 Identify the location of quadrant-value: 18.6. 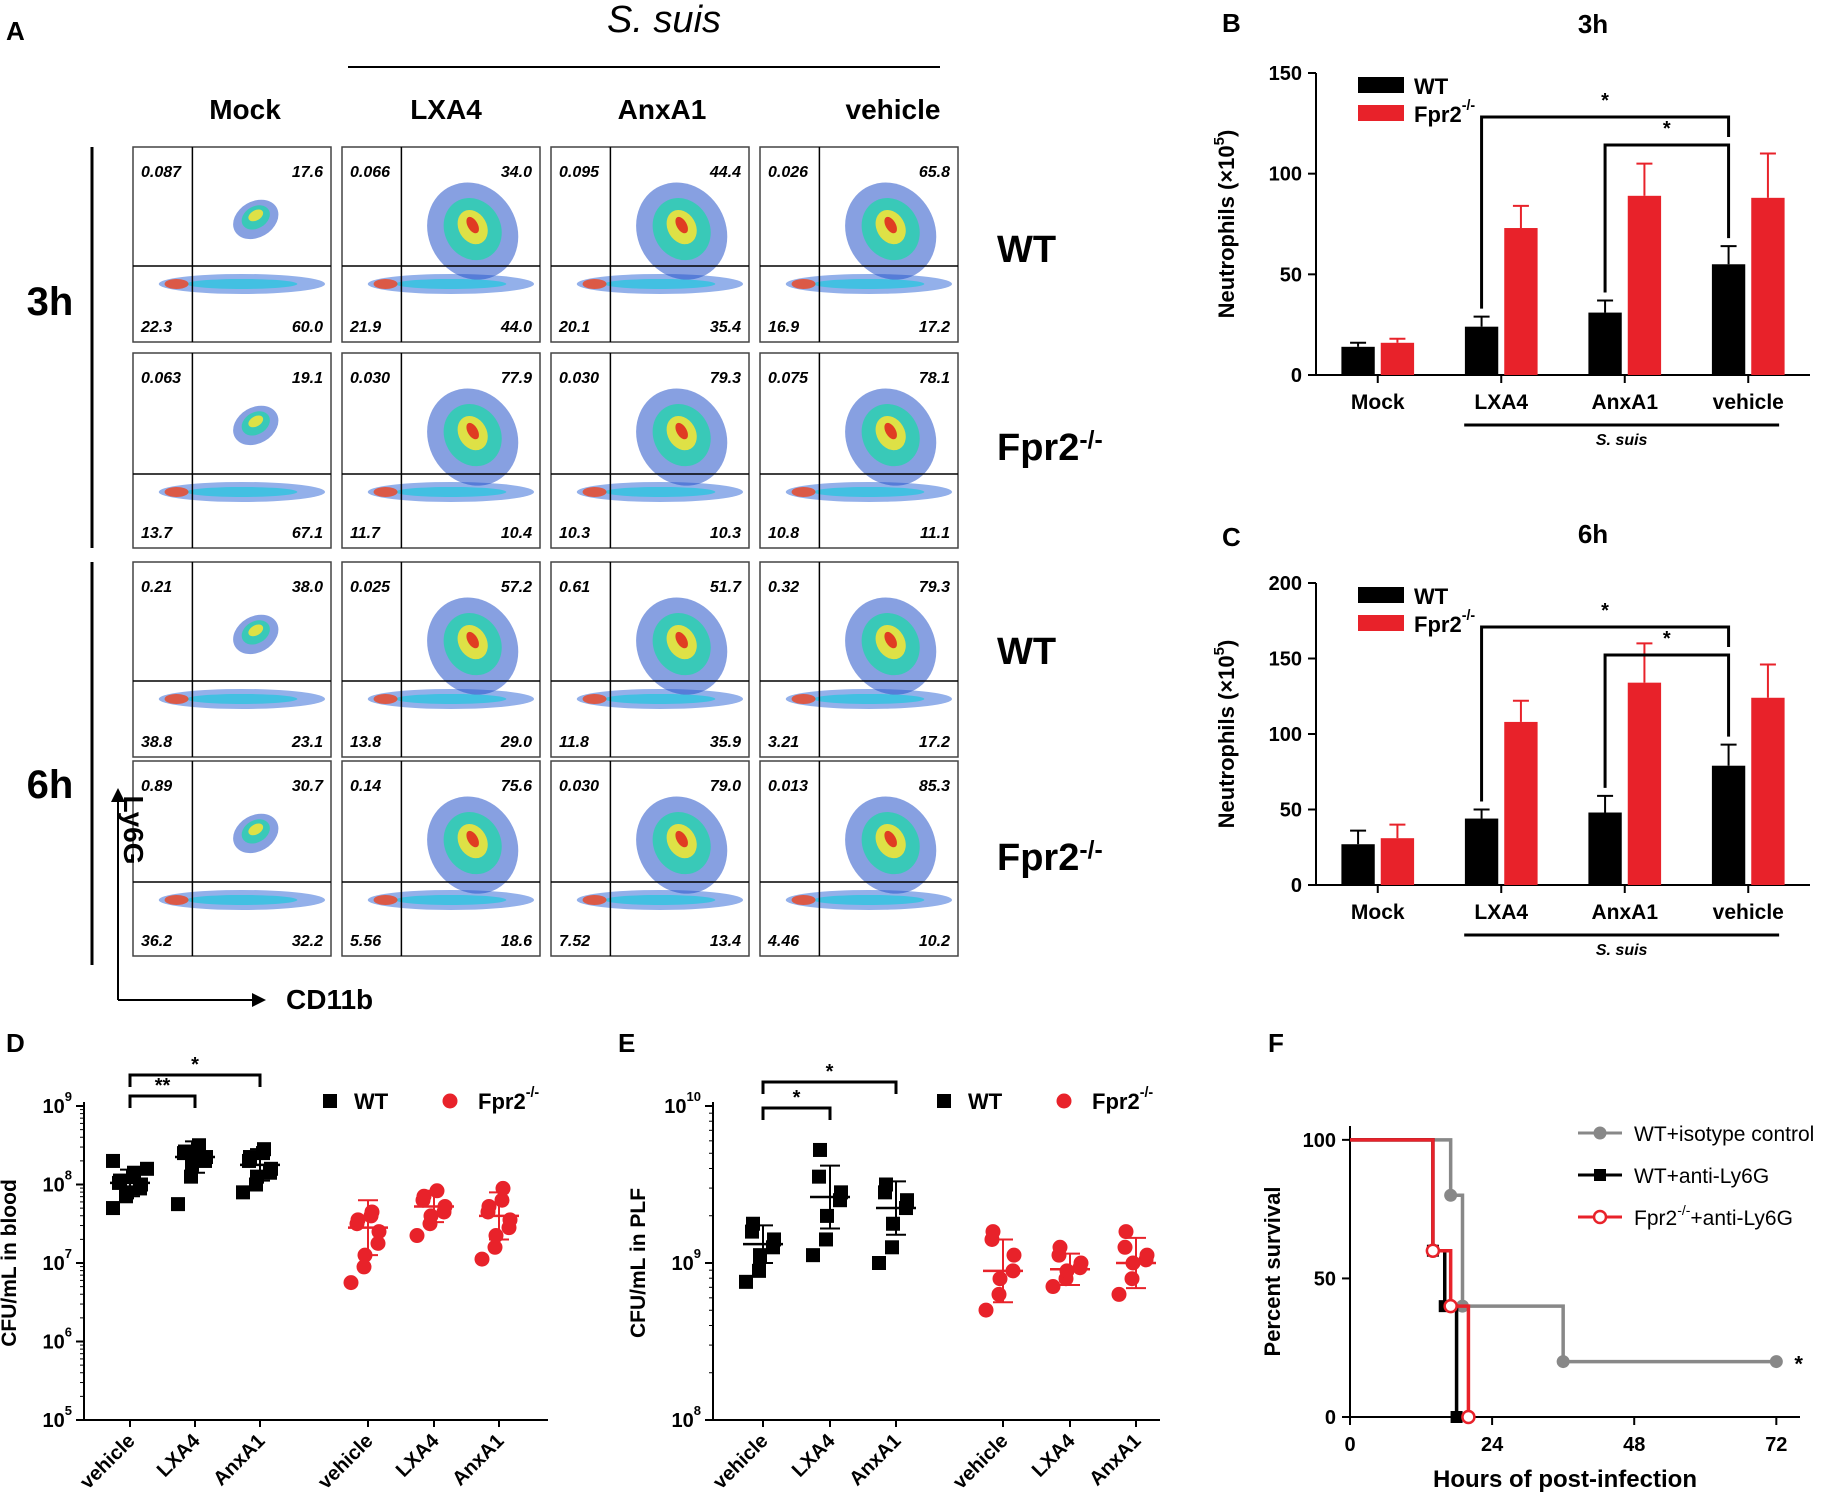
(516, 941).